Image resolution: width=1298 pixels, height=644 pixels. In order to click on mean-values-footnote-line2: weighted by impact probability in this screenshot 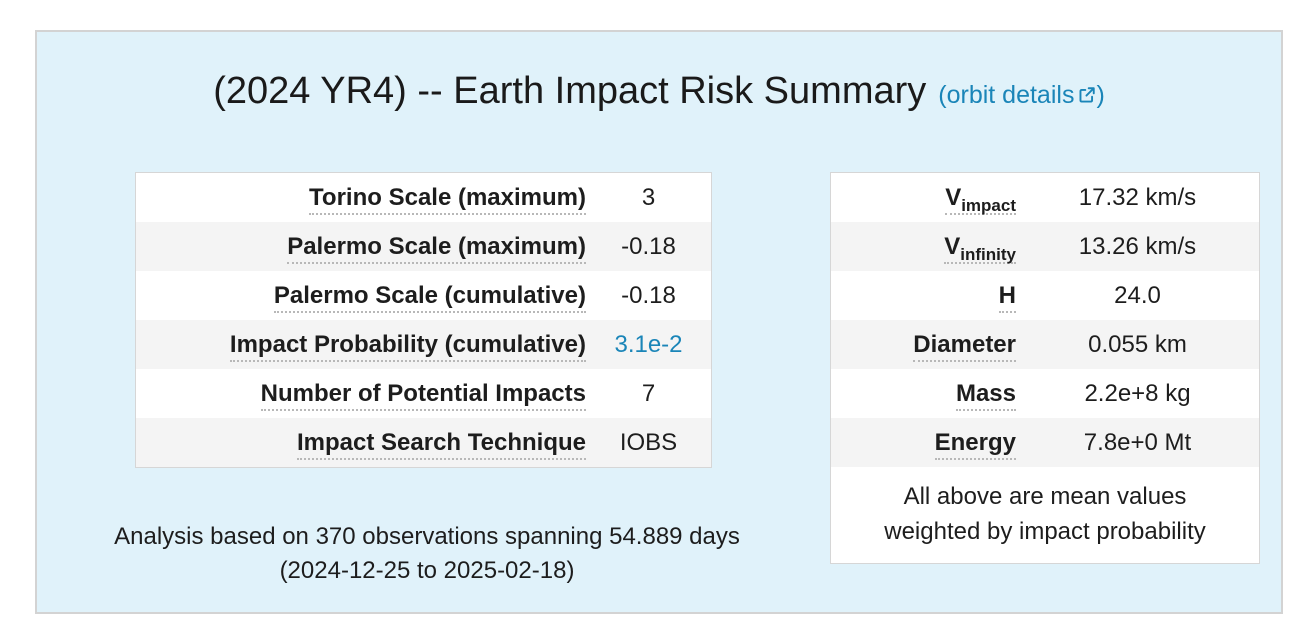, I will do `click(1045, 531)`.